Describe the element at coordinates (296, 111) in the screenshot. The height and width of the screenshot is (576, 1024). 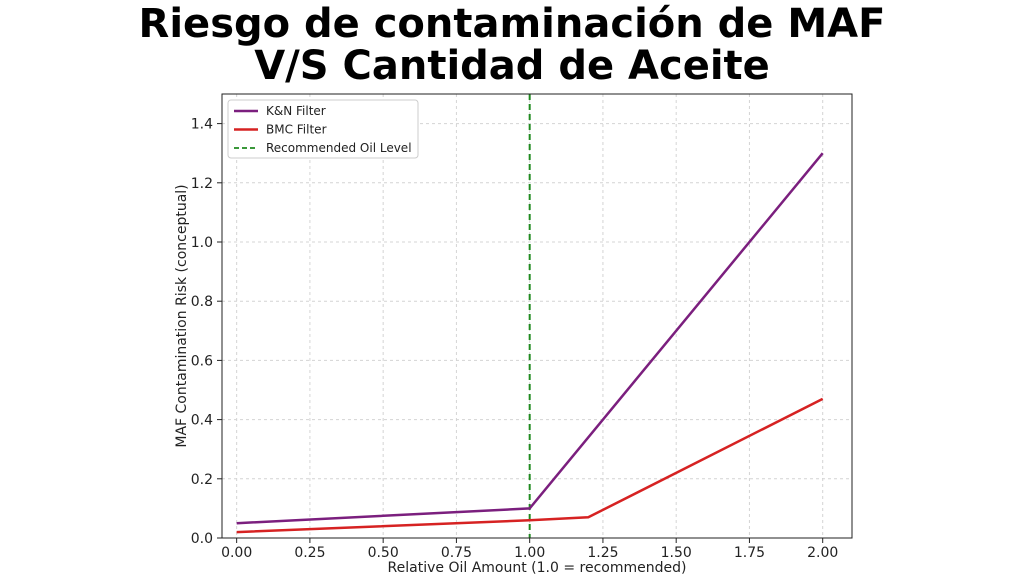
I see `legend-entry-label: K&N Filter` at that location.